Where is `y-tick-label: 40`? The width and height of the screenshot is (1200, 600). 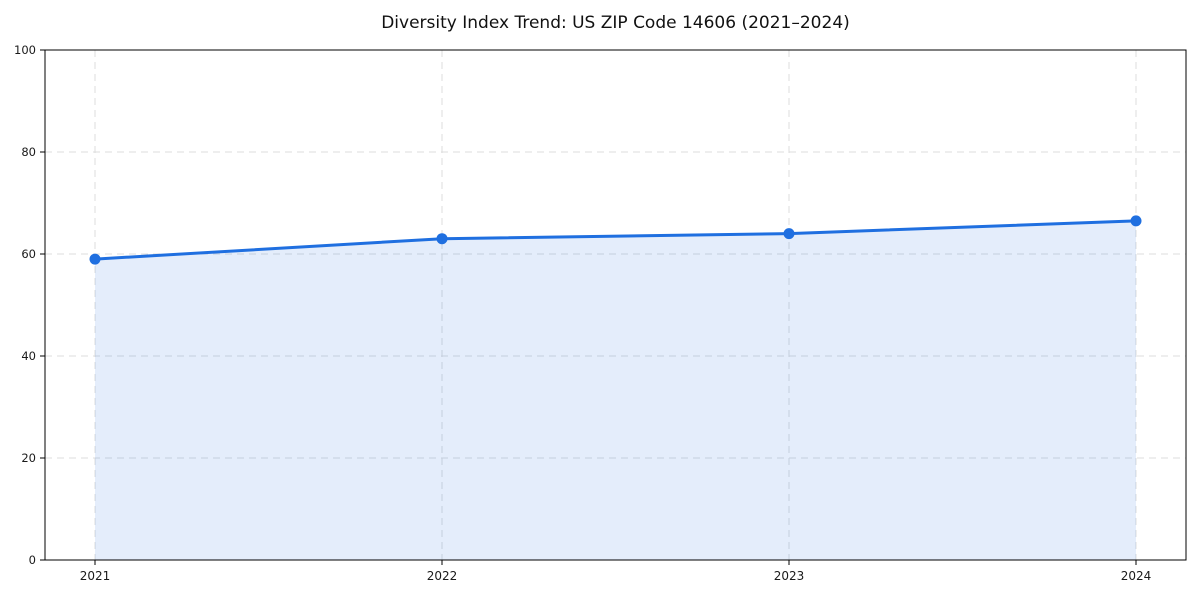
y-tick-label: 40 is located at coordinates (28, 356).